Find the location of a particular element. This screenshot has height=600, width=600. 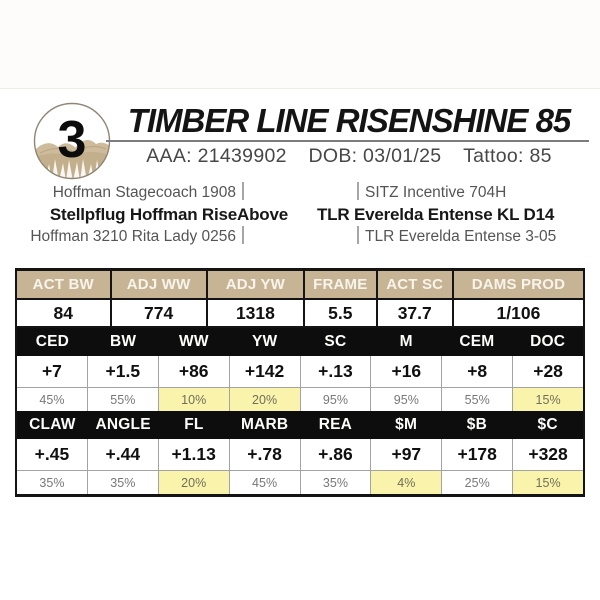

dam-name: TLR Everelda Entense KL D14 is located at coordinates (436, 214).